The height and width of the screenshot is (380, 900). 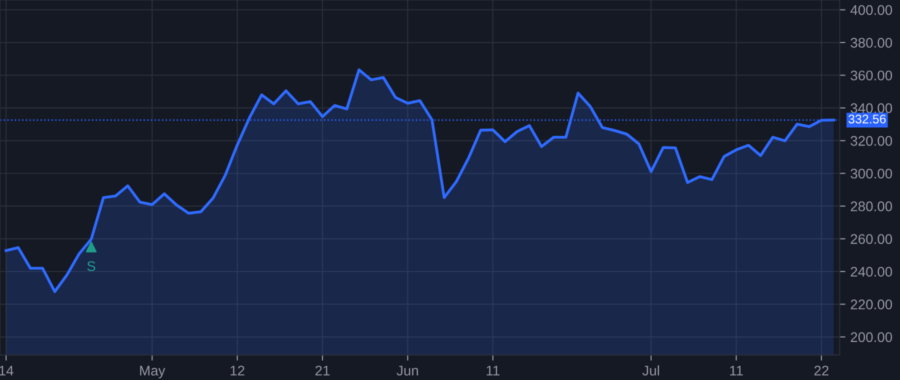 I want to click on y-tick-label: 260.00, so click(x=871, y=239).